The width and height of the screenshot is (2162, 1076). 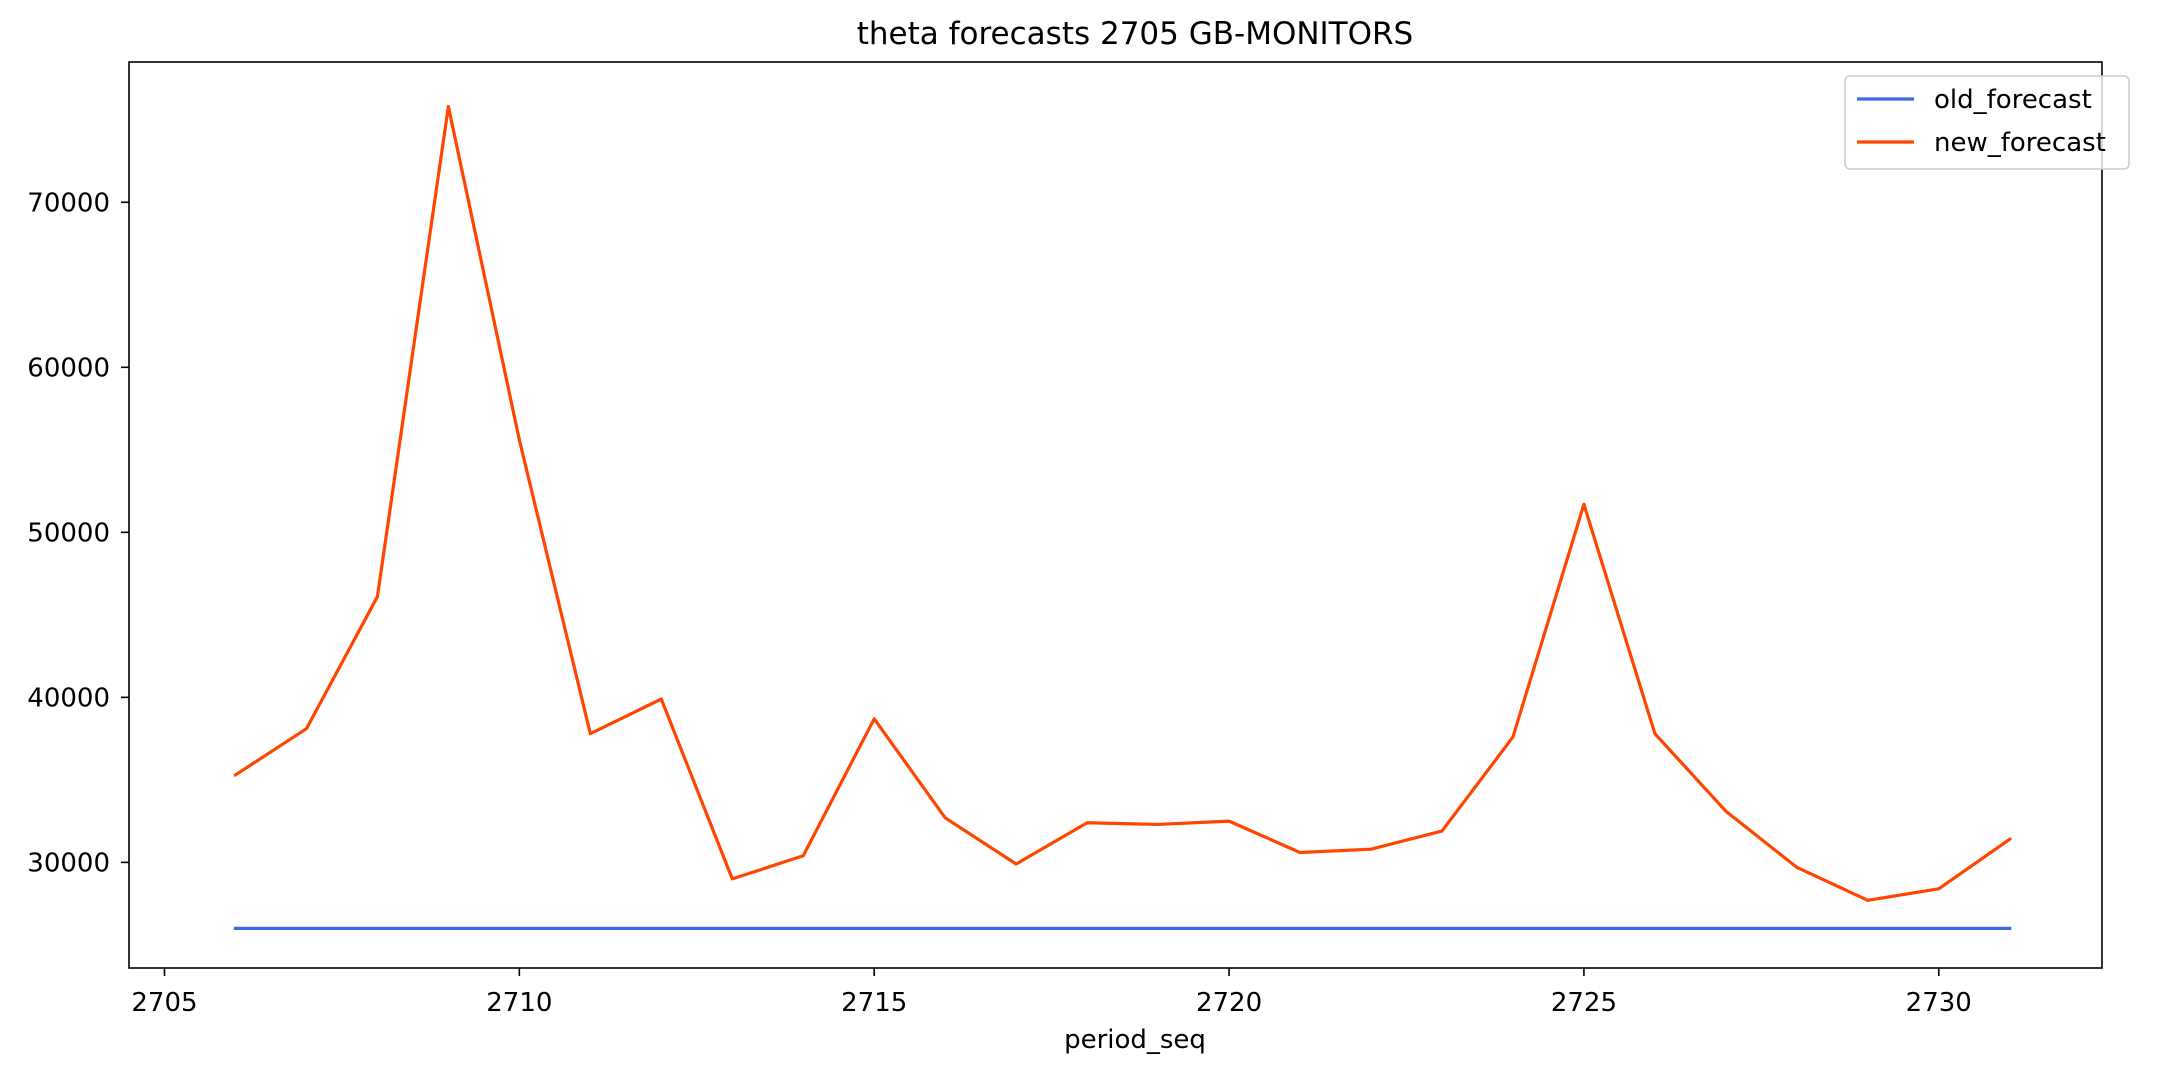 I want to click on x-tick-label: 2710, so click(x=519, y=1003).